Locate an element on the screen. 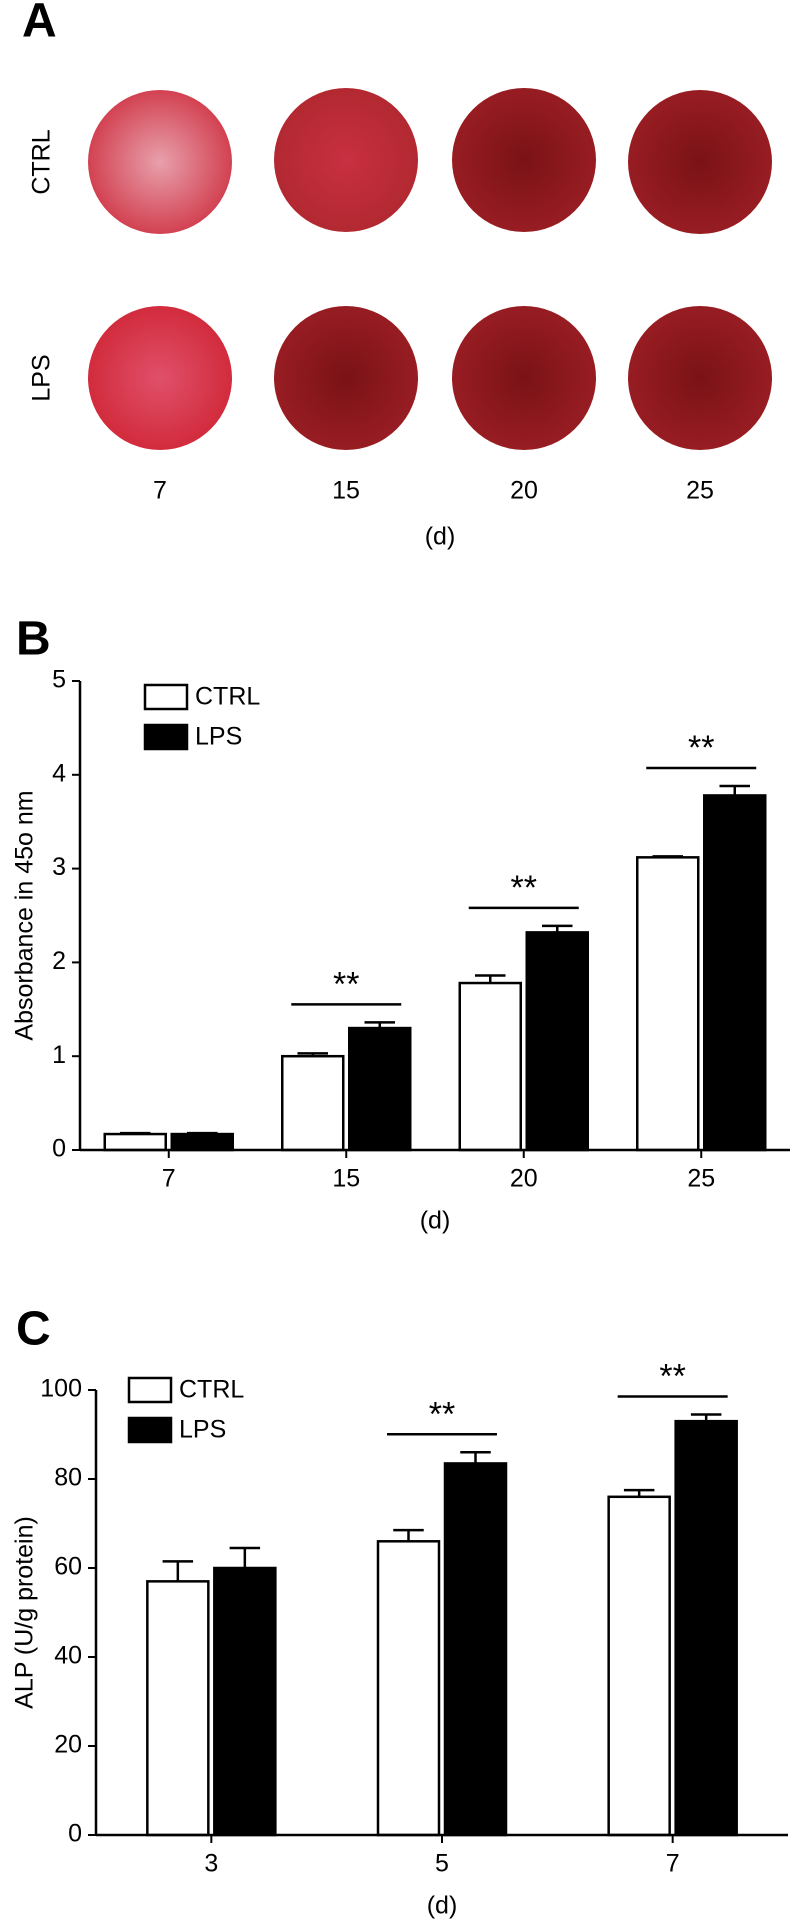  y-axis-label: Absorbance in 45o nm is located at coordinates (25, 915).